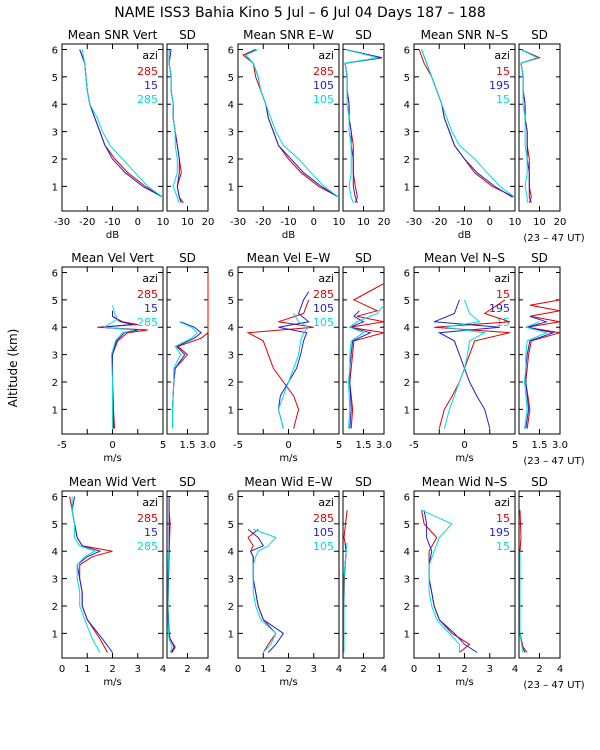  Describe the element at coordinates (231, 410) in the screenshot. I see `y-tick-label: 1` at that location.